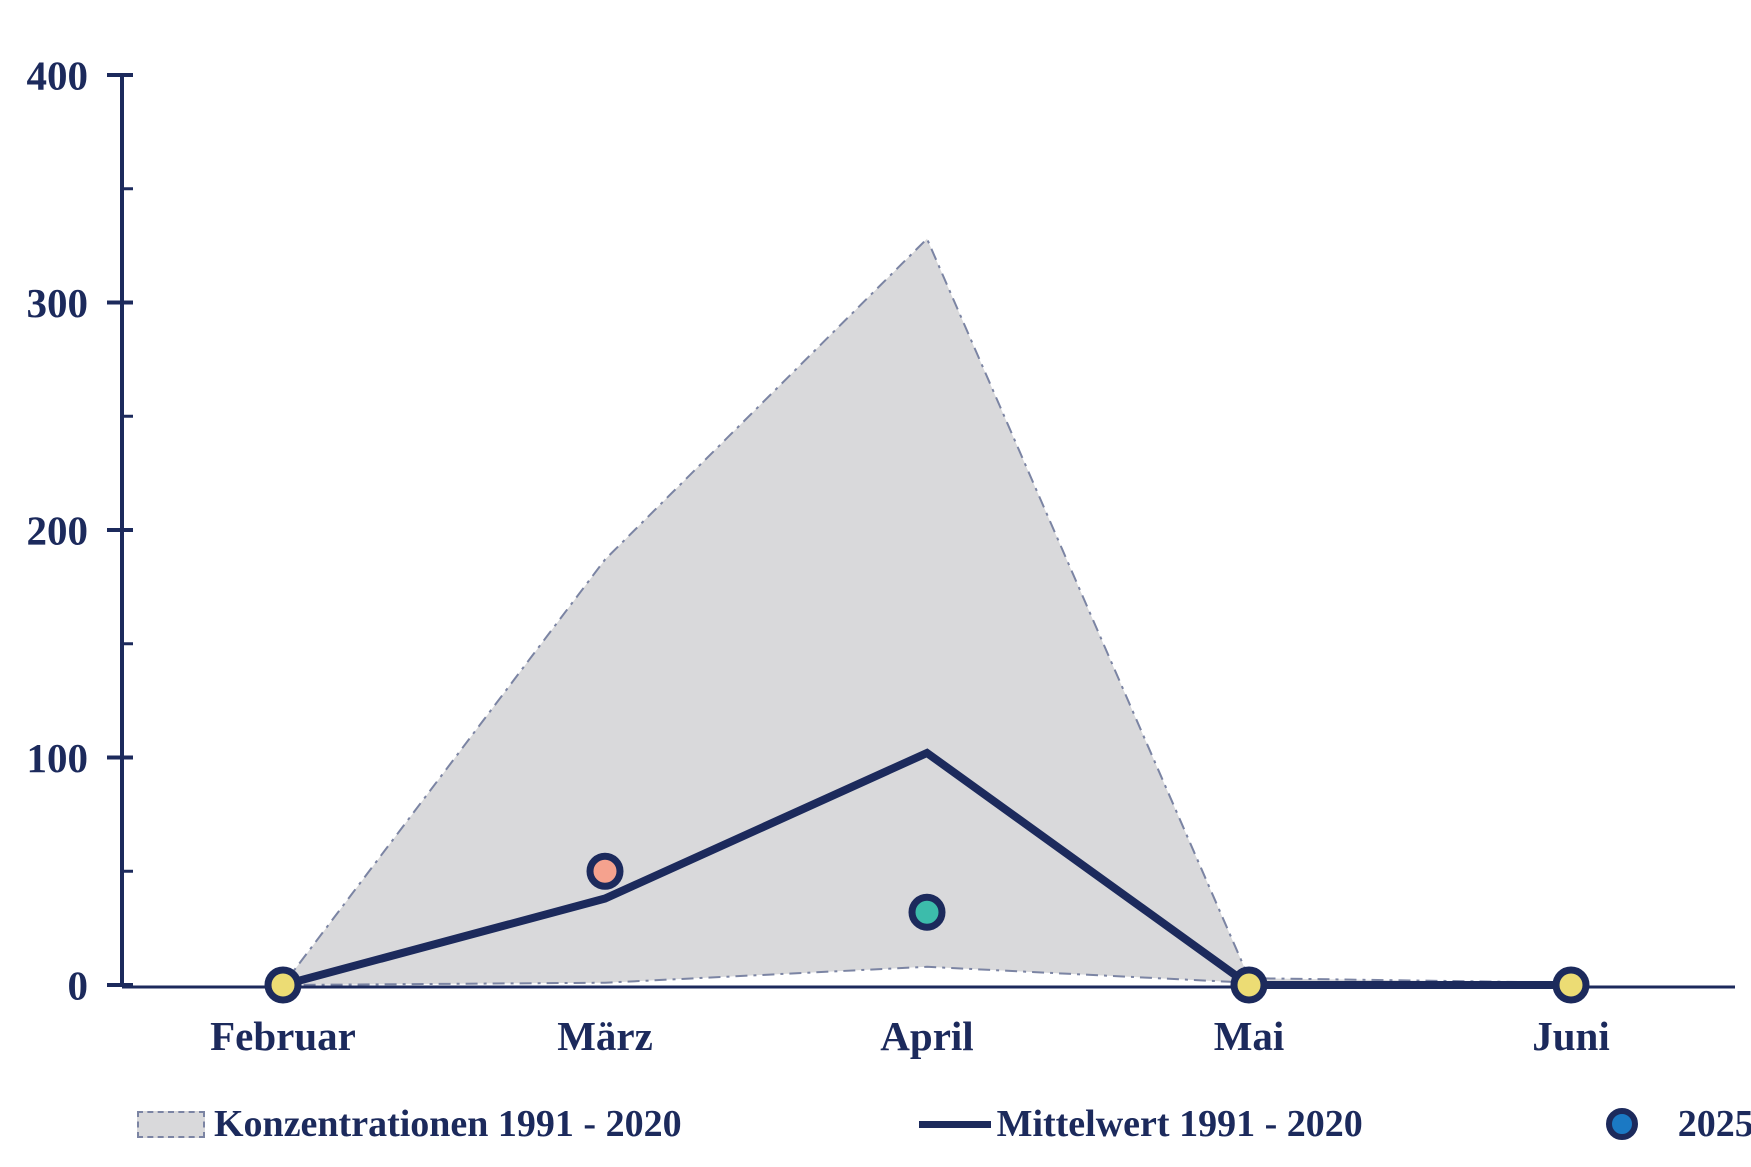  I want to click on data-point-2025-februar, so click(283, 985).